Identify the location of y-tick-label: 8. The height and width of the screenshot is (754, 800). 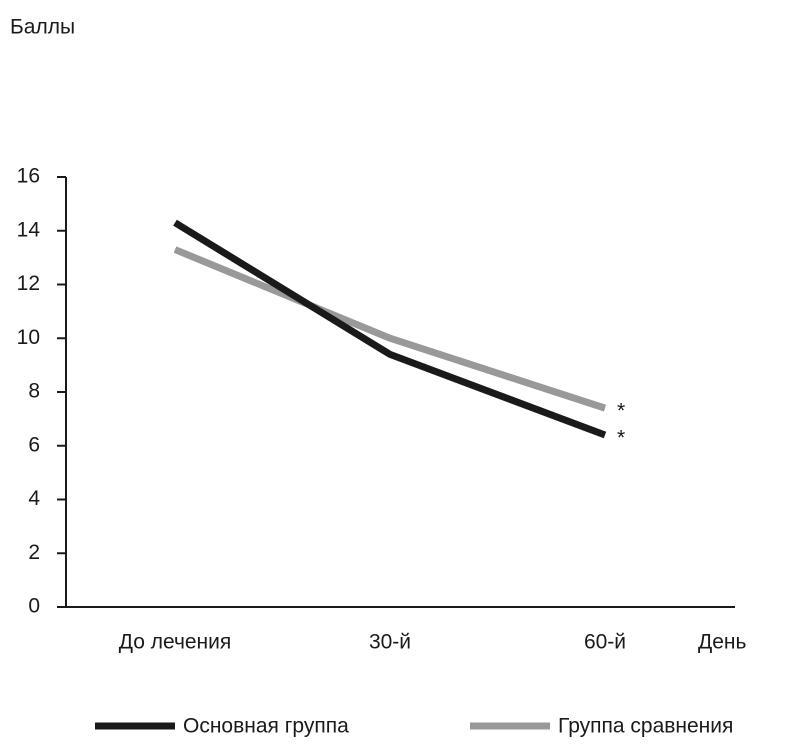
(34, 391).